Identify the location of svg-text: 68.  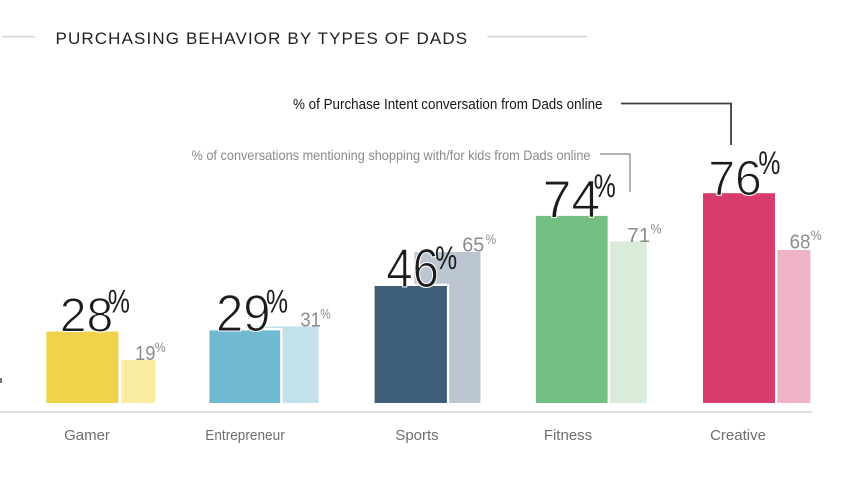
(800, 243).